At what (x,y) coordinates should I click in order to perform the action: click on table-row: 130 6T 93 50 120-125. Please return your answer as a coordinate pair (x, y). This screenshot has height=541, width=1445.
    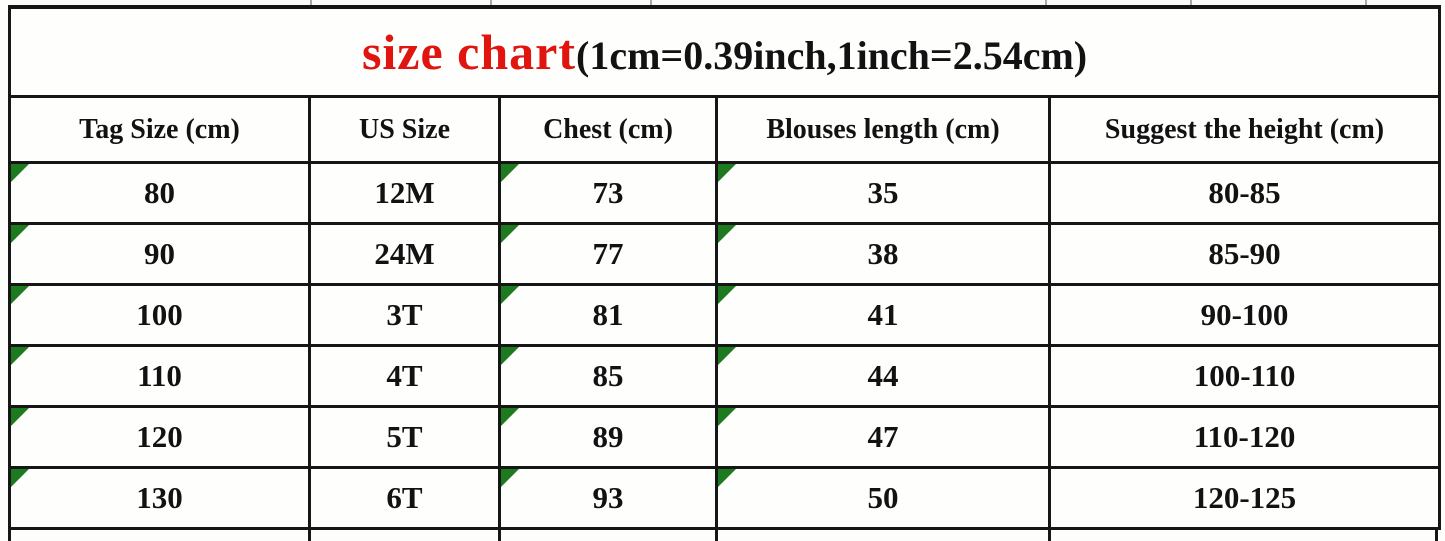
    Looking at the image, I should click on (725, 498).